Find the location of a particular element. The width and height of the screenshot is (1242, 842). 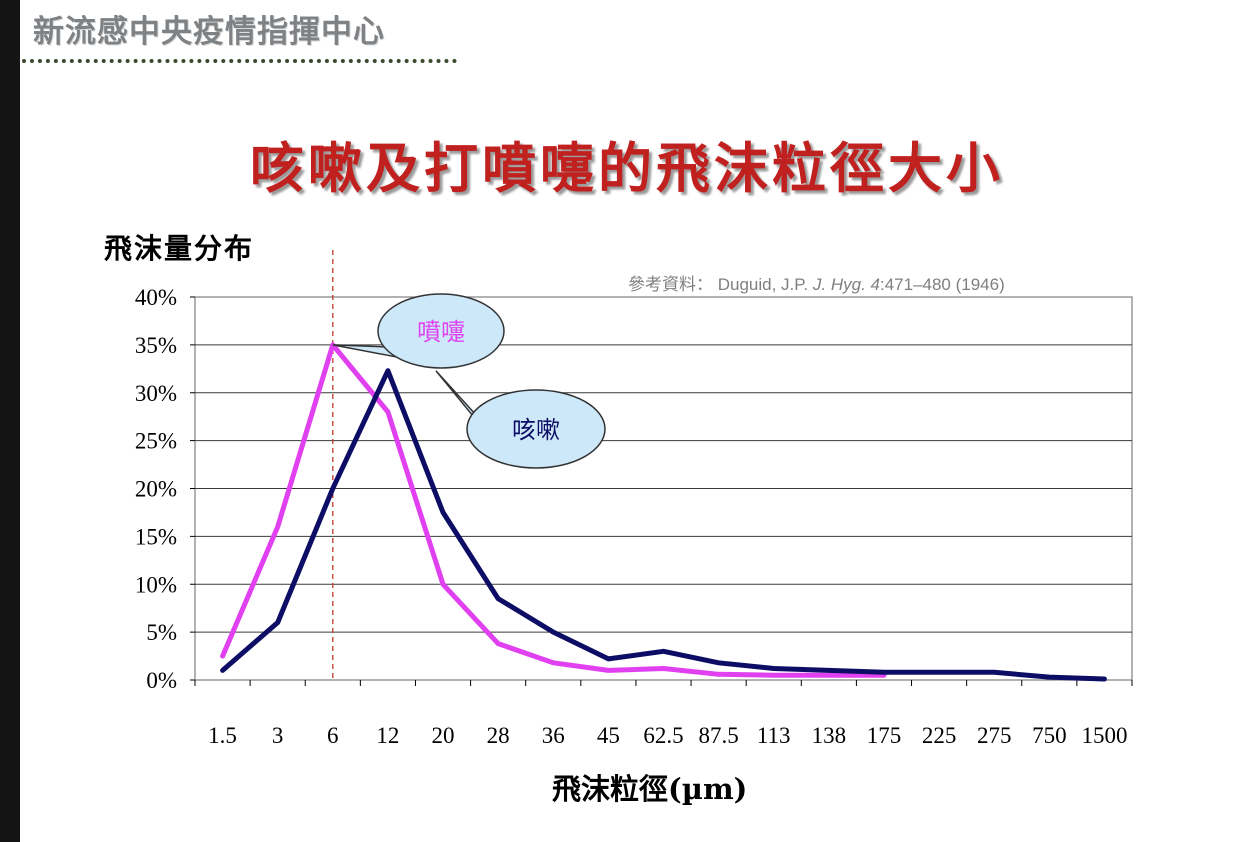

y-tick-label: 35% is located at coordinates (156, 345).